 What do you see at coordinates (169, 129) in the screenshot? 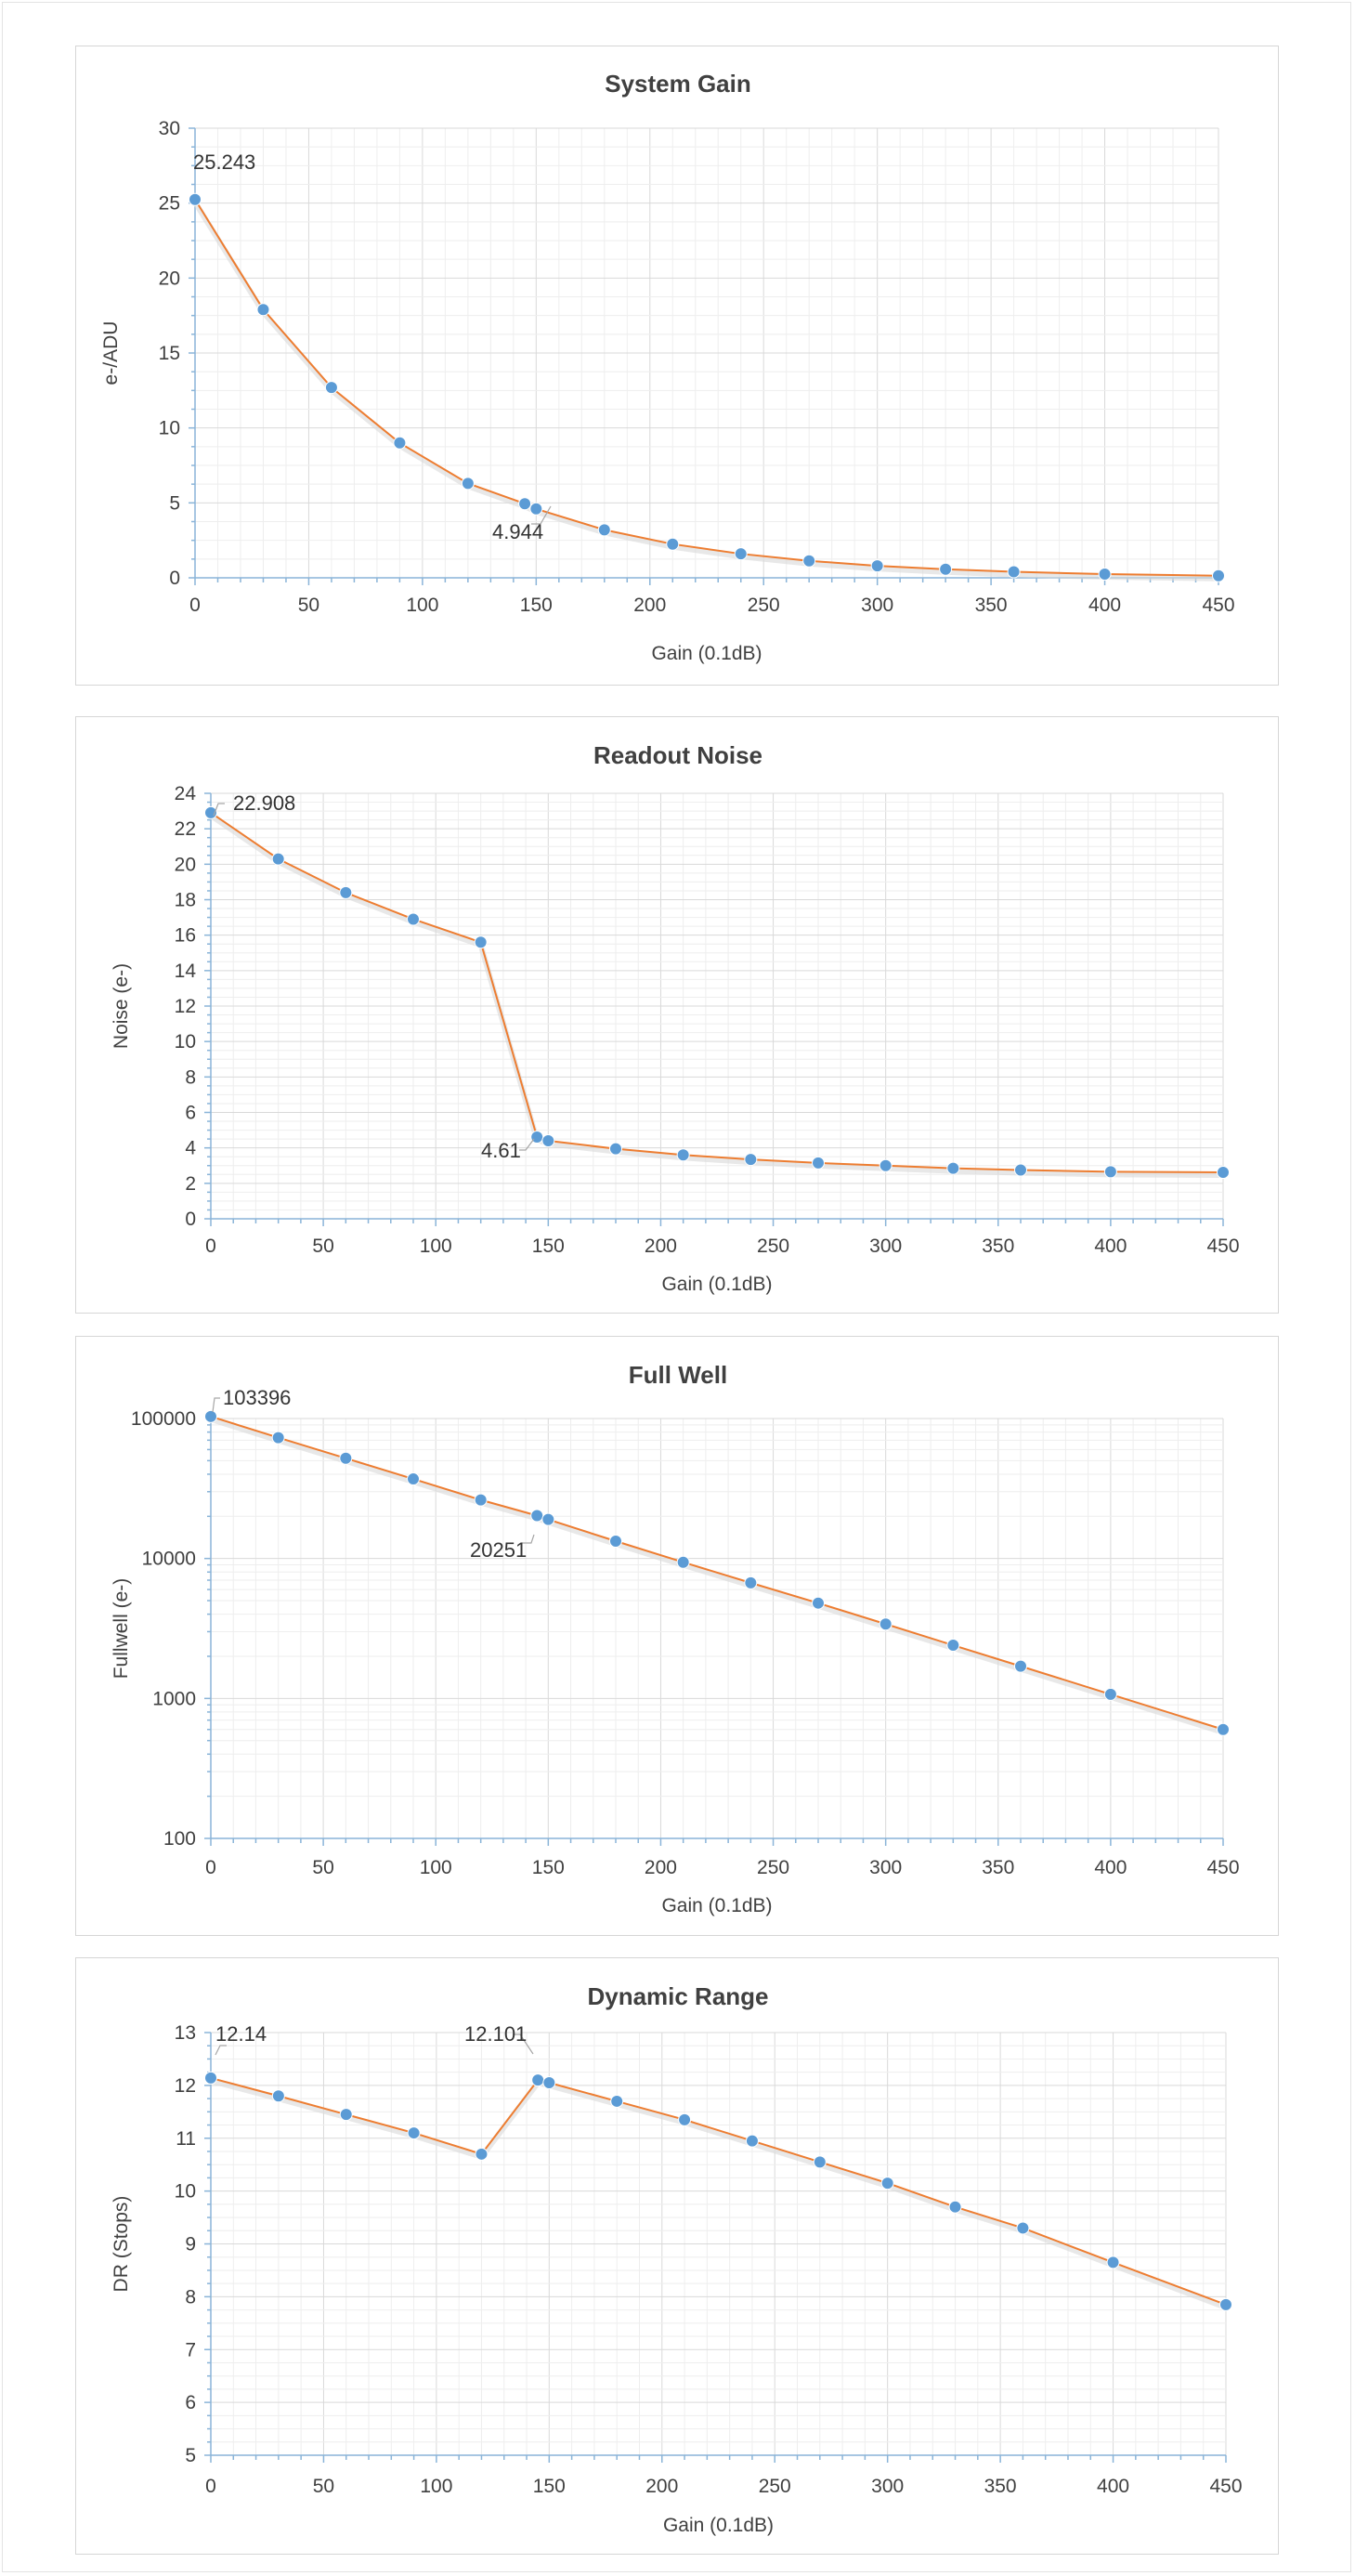
I see `y-tick-label: 30` at bounding box center [169, 129].